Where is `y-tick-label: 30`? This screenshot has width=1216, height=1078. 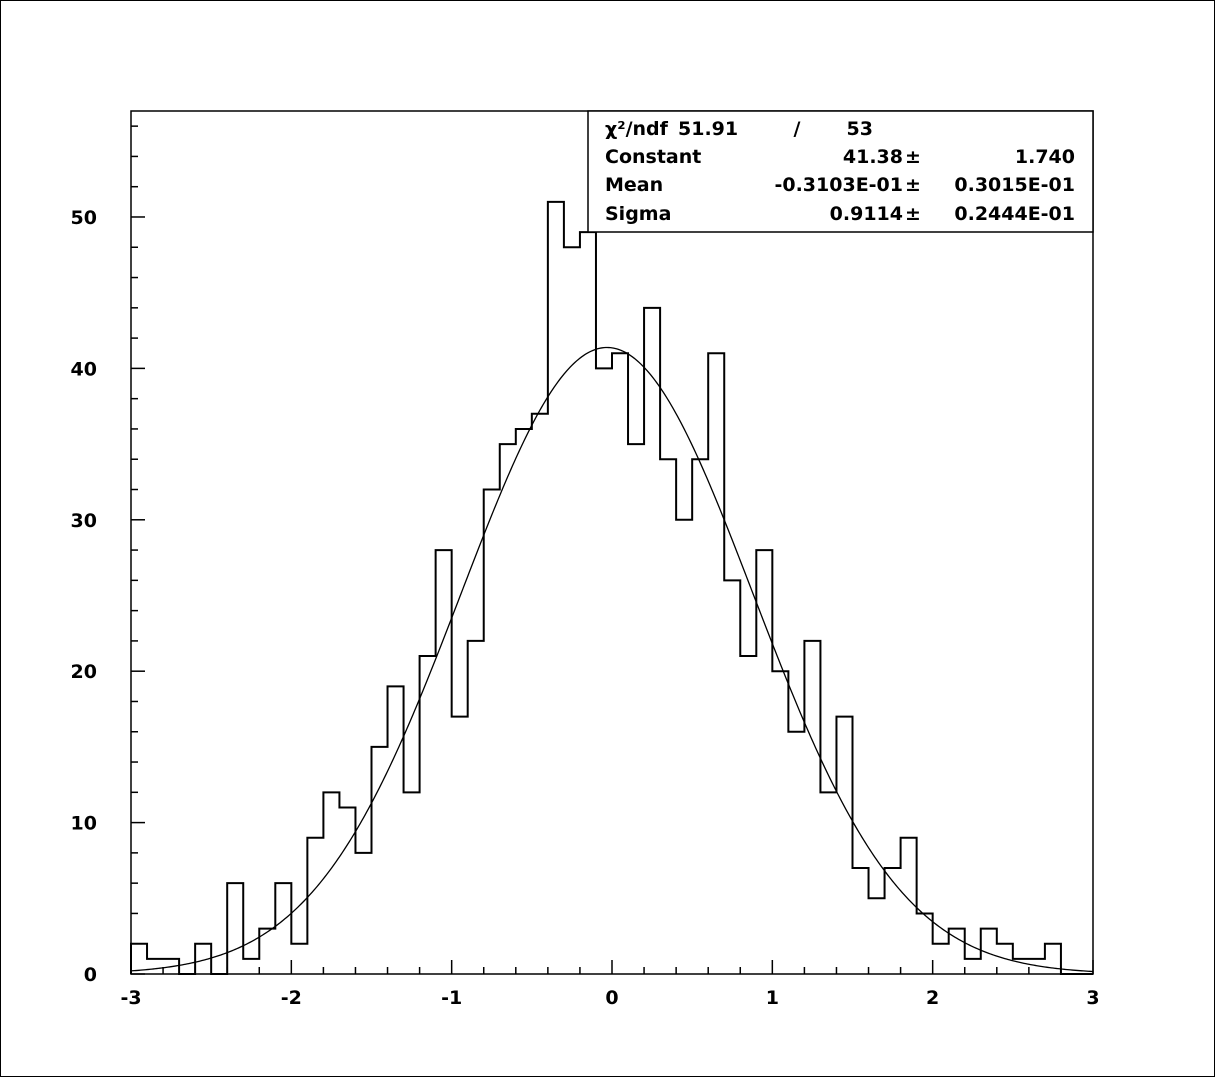 y-tick-label: 30 is located at coordinates (84, 521).